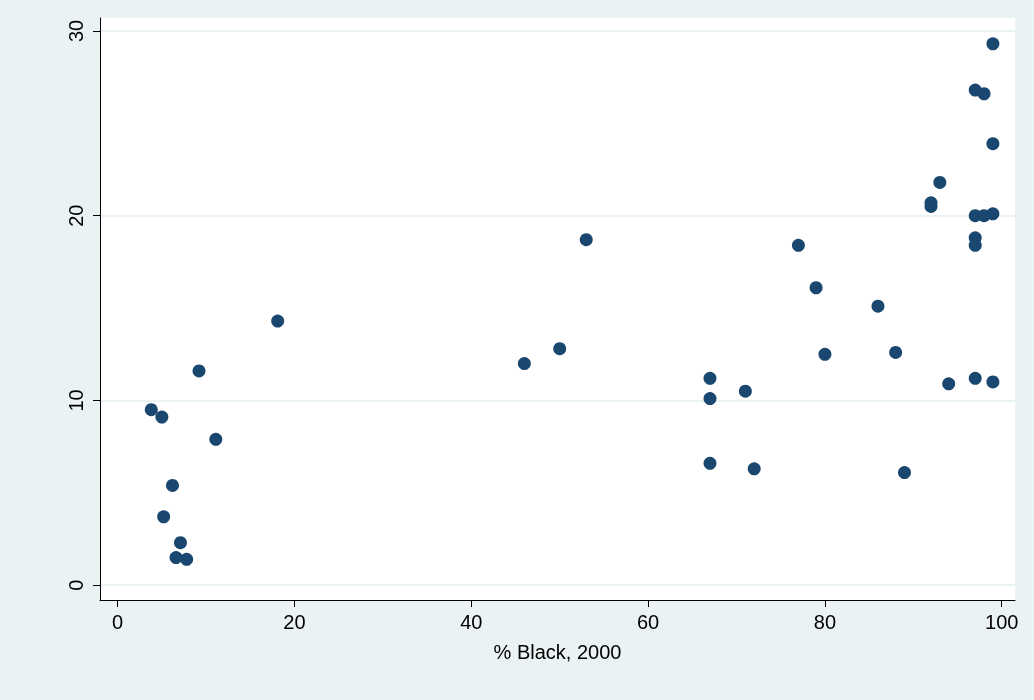 The height and width of the screenshot is (700, 1034). Describe the element at coordinates (294, 622) in the screenshot. I see `x-tick-label: 20` at that location.